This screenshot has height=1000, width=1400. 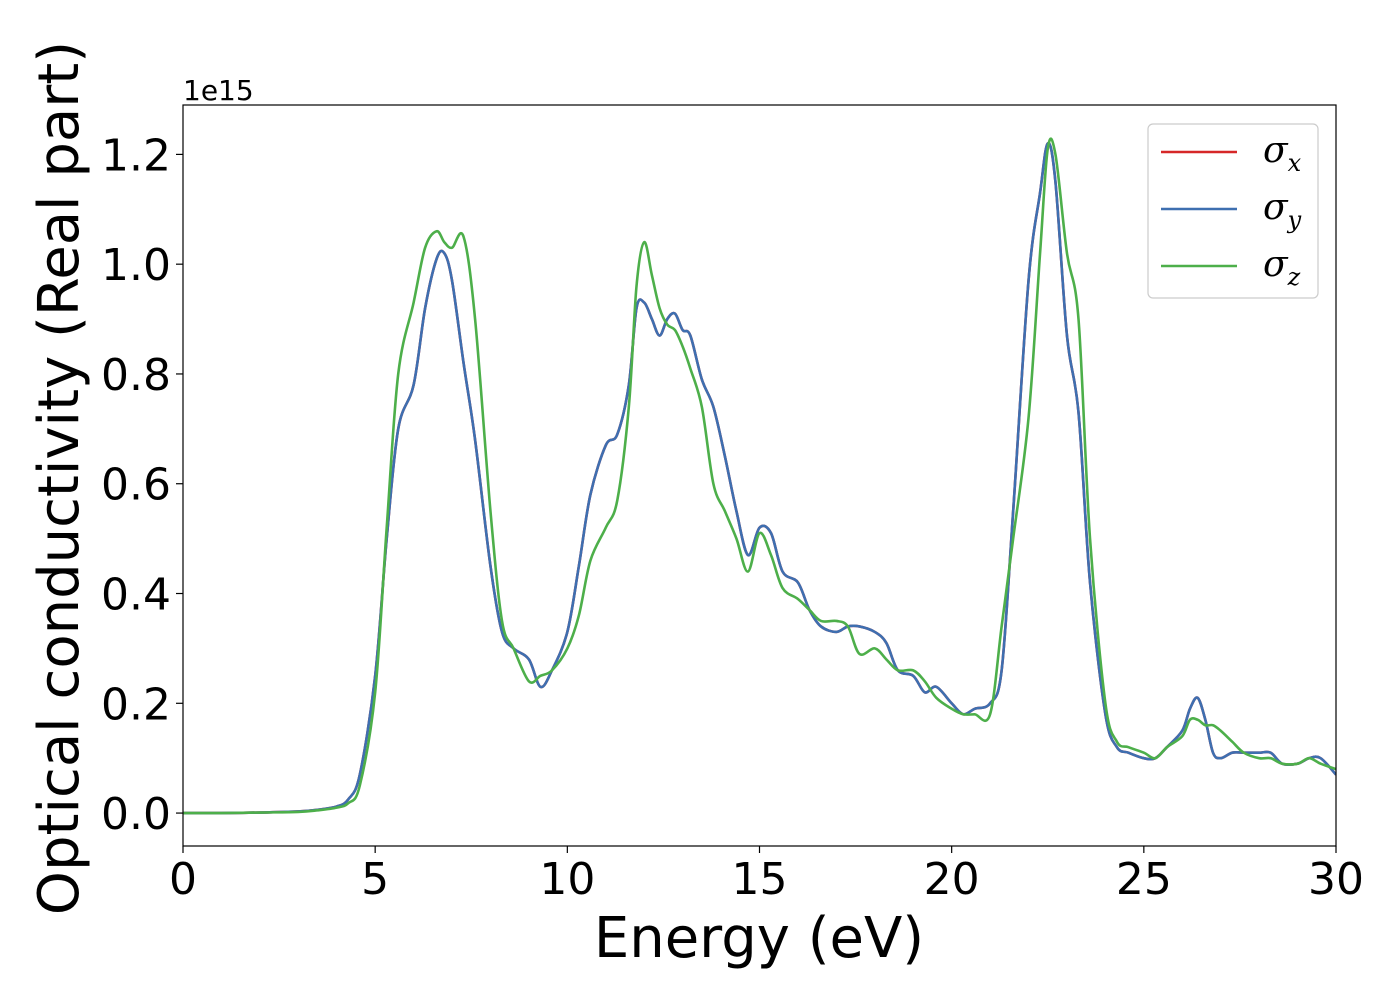 I want to click on y-tick-label: 1.0, so click(x=136, y=265).